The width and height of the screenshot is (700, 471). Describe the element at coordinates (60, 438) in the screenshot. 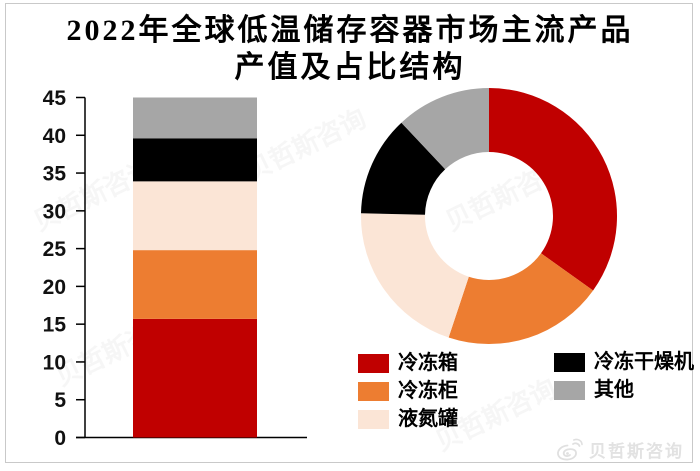

I see `y-tick-label: 0` at that location.